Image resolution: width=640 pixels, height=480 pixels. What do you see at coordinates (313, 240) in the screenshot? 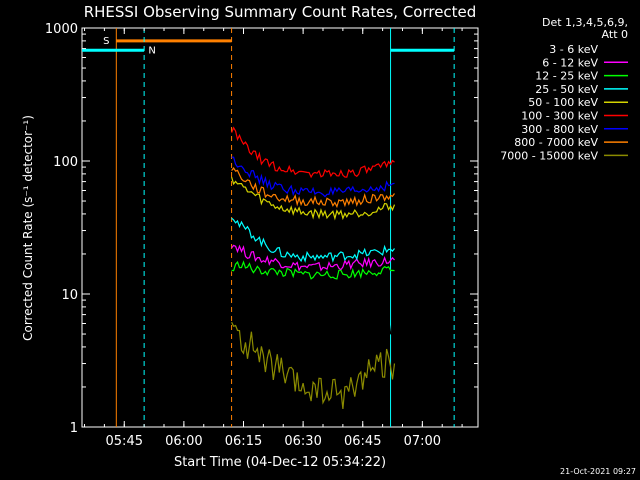
I see `series-line-25-50-kev` at bounding box center [313, 240].